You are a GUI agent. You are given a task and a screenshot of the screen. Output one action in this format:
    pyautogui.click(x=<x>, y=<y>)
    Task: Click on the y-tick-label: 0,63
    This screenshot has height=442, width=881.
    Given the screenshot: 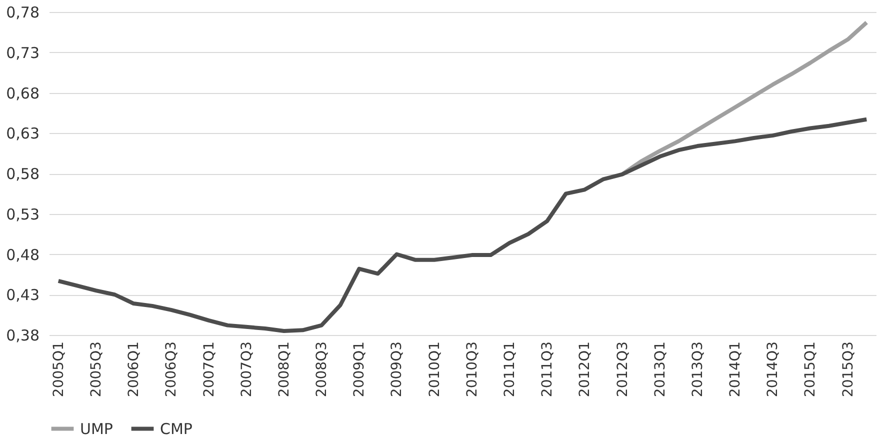 What is the action you would take?
    pyautogui.click(x=23, y=133)
    